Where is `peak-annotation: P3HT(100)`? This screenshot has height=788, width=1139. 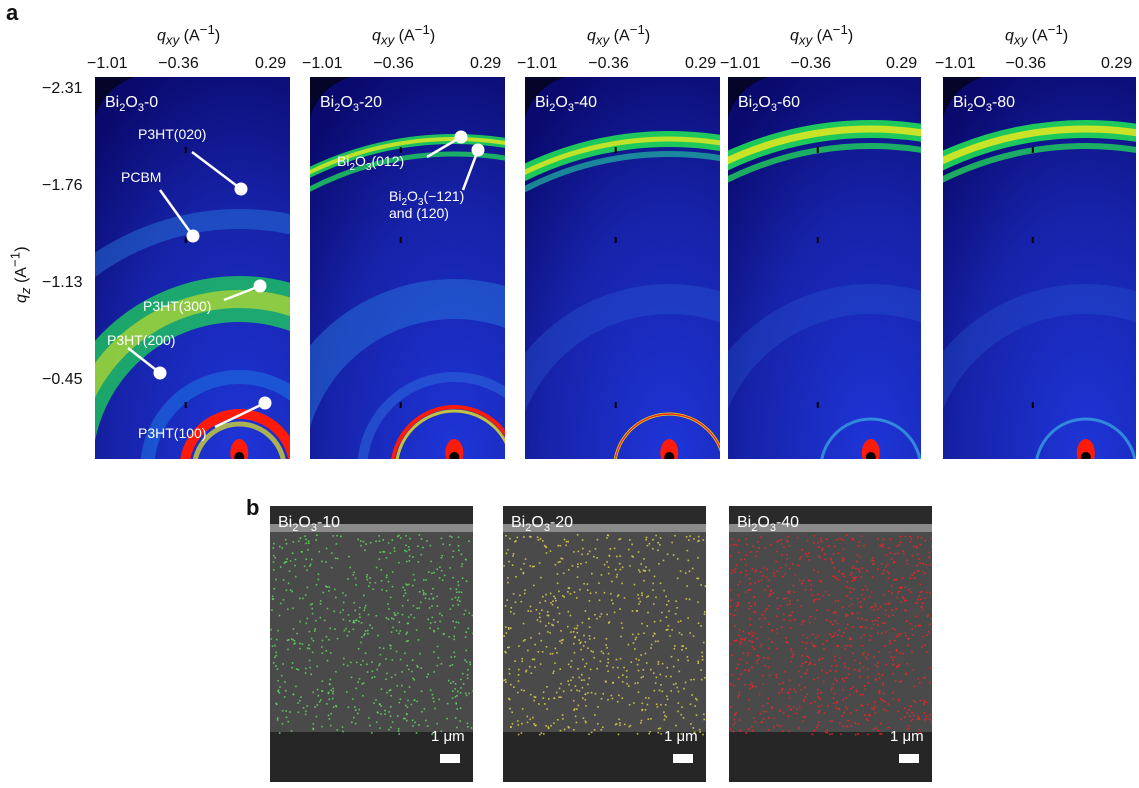
peak-annotation: P3HT(100) is located at coordinates (172, 433).